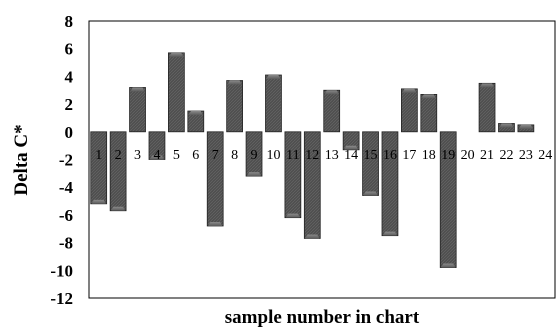  Describe the element at coordinates (66, 215) in the screenshot. I see `y-tick-label: -6` at that location.